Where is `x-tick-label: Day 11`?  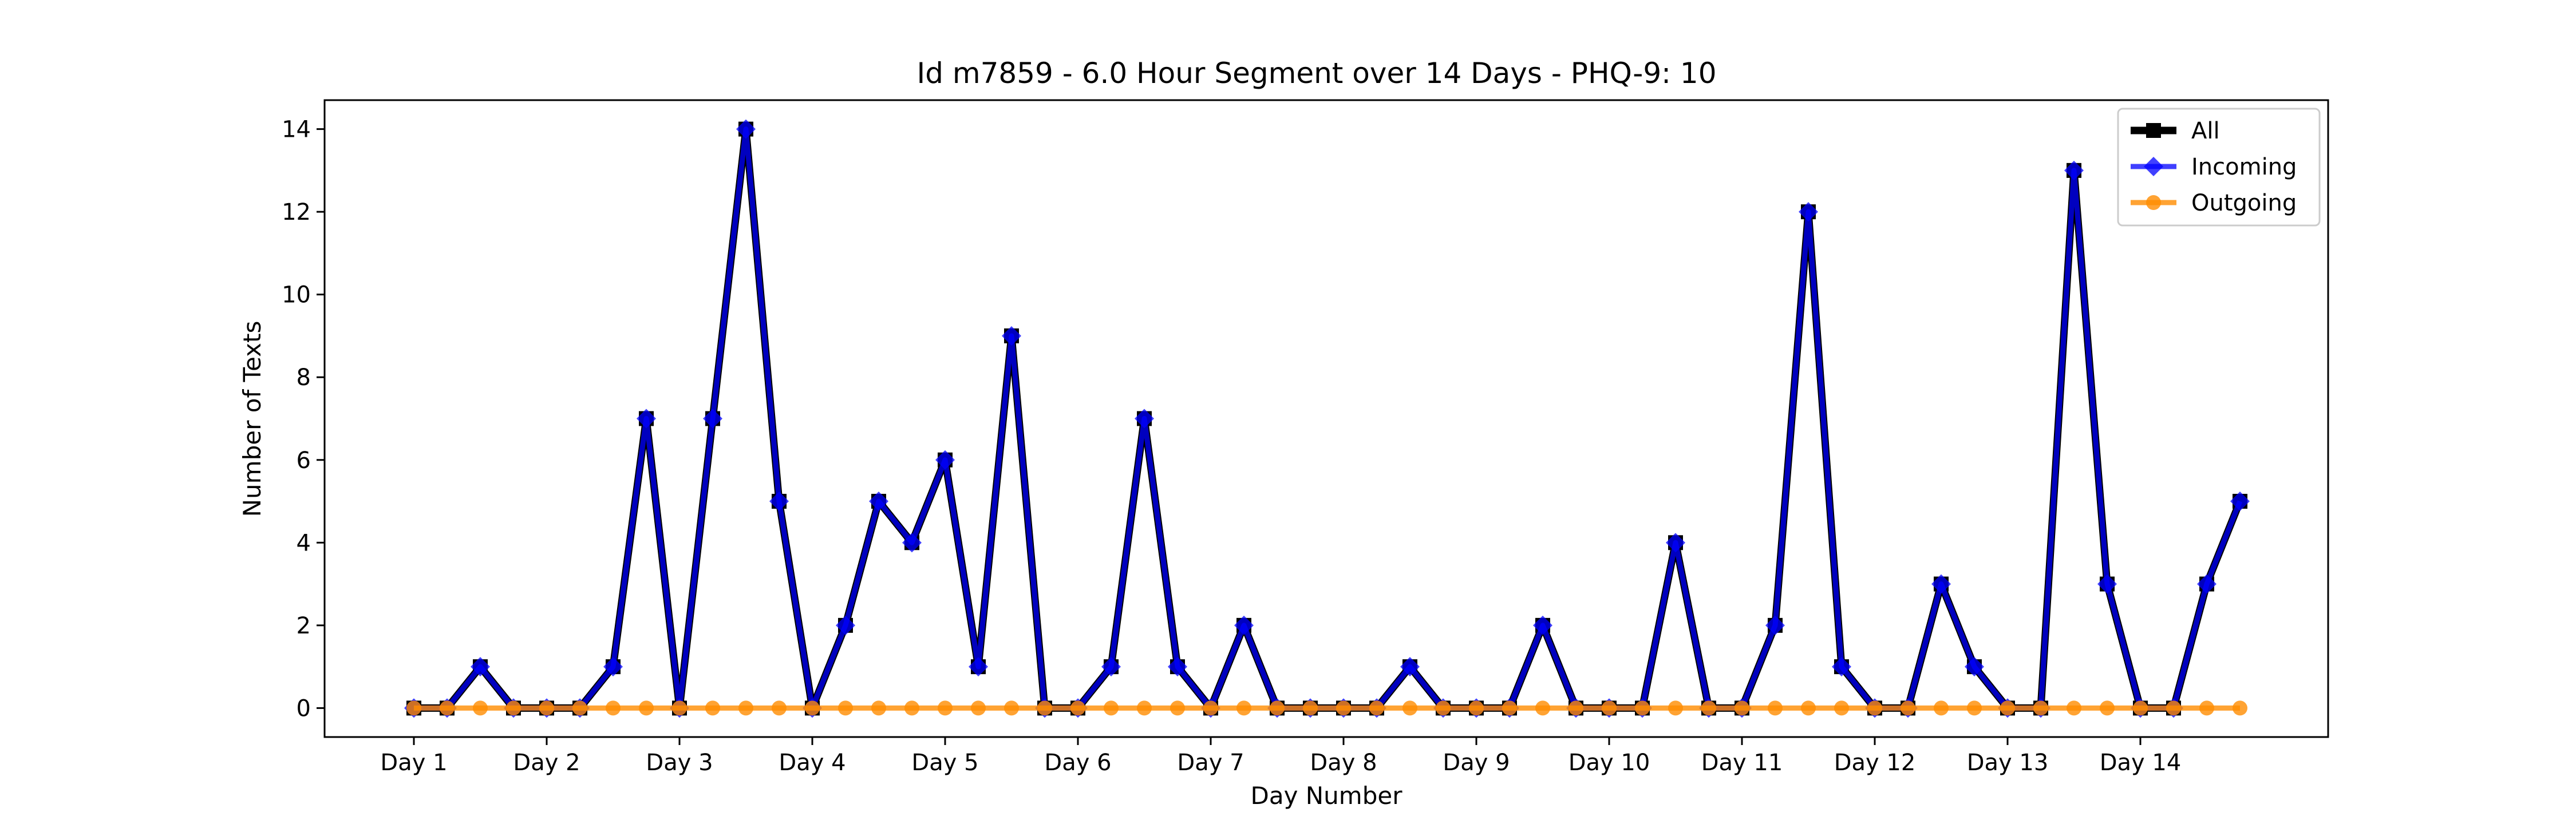 x-tick-label: Day 11 is located at coordinates (1742, 763).